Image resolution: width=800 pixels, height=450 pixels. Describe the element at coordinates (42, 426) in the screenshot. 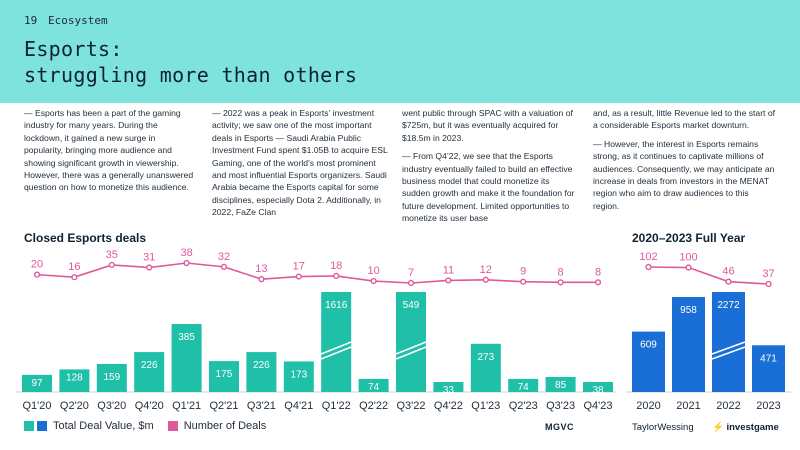

I see `legend-blue-swatch` at that location.